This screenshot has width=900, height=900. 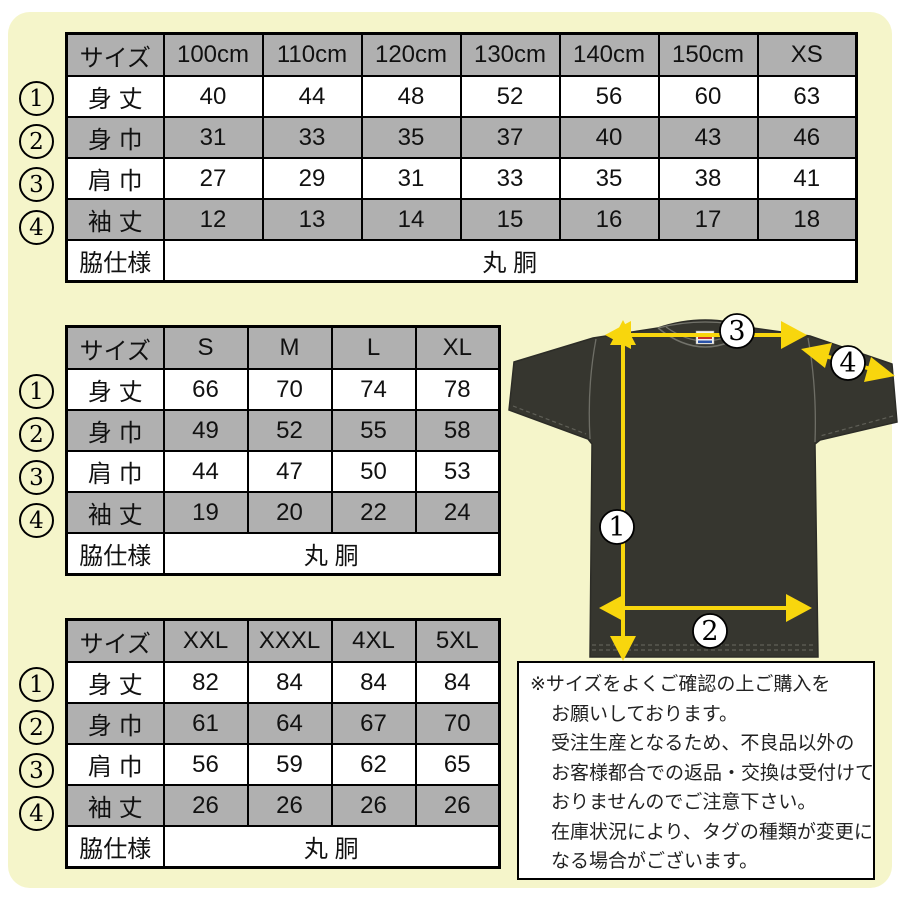 I want to click on value-cell: 27, so click(x=213, y=178).